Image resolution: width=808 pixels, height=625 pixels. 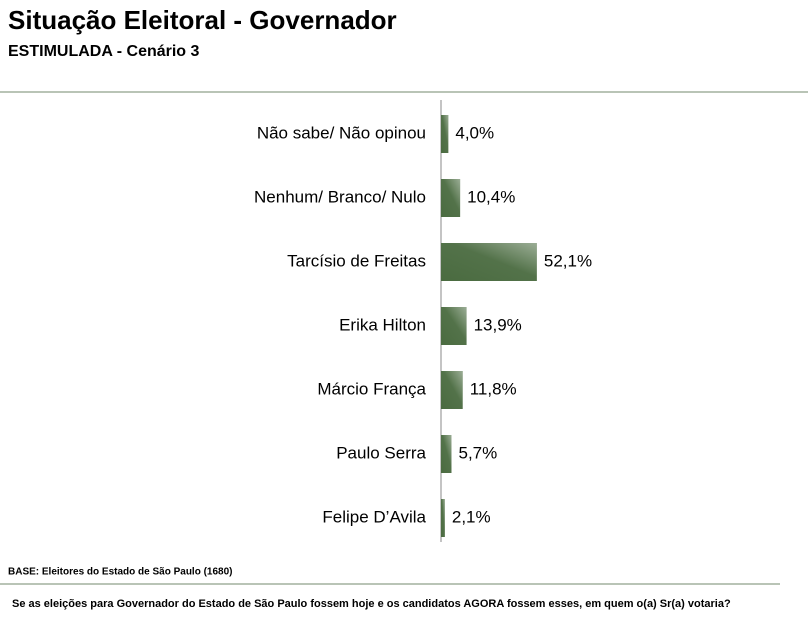 I want to click on category-label: Erika Hilton, so click(x=382, y=324).